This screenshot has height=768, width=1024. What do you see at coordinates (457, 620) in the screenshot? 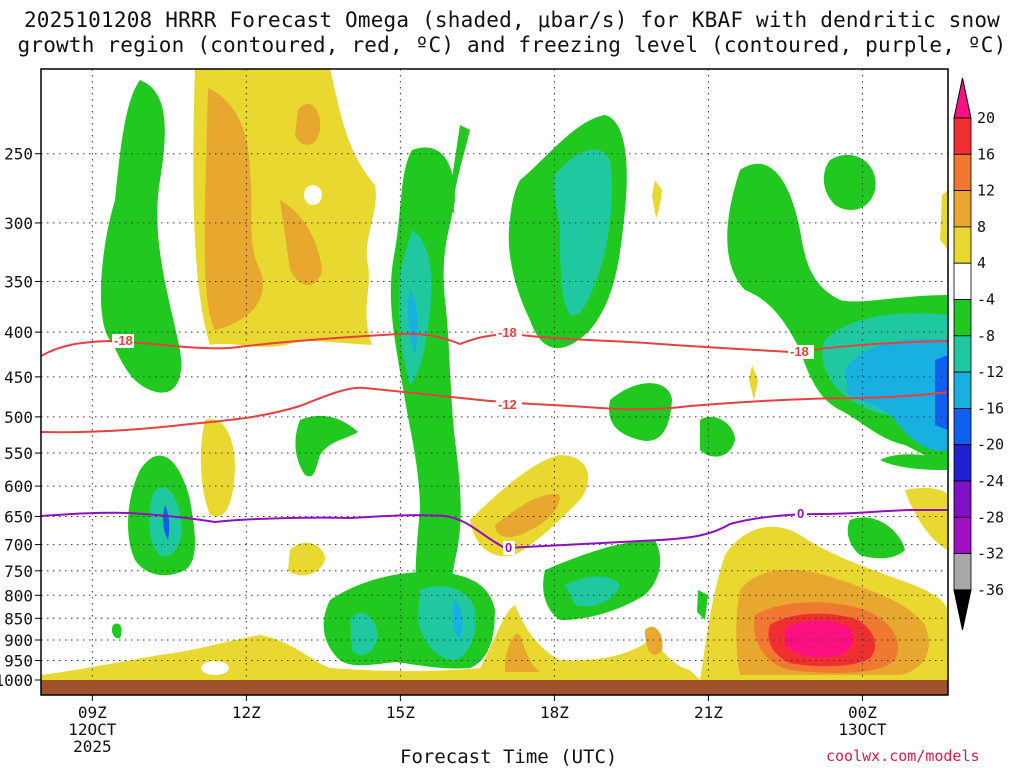
I see `omega-region-cyan-low-band` at bounding box center [457, 620].